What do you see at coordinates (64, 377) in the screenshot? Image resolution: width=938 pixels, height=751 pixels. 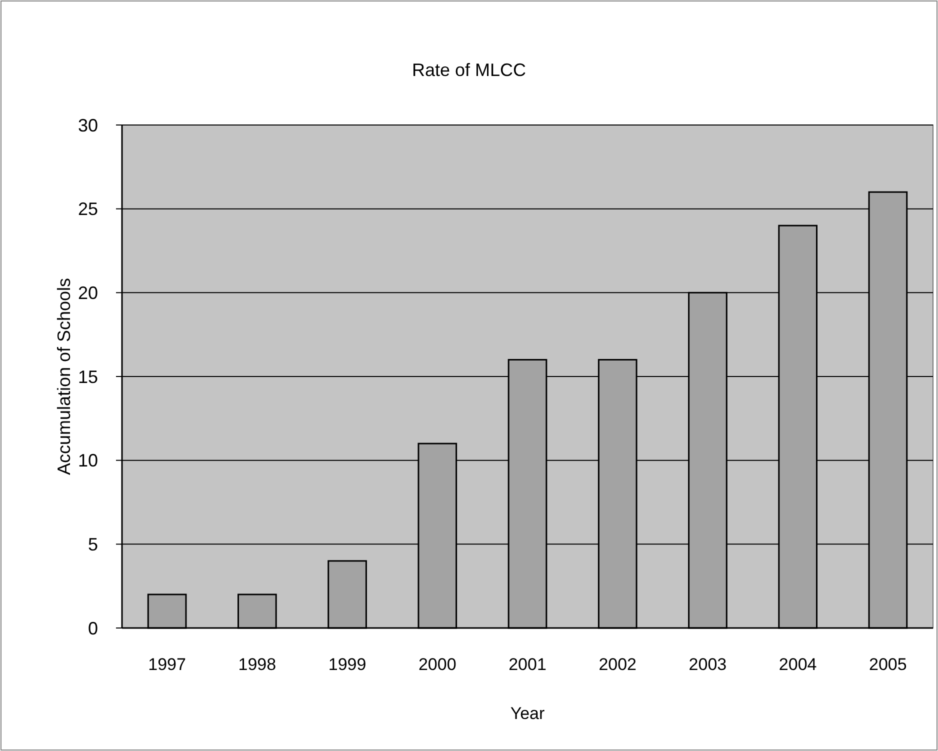 I see `y-axis-title: Accumulation of Schools` at bounding box center [64, 377].